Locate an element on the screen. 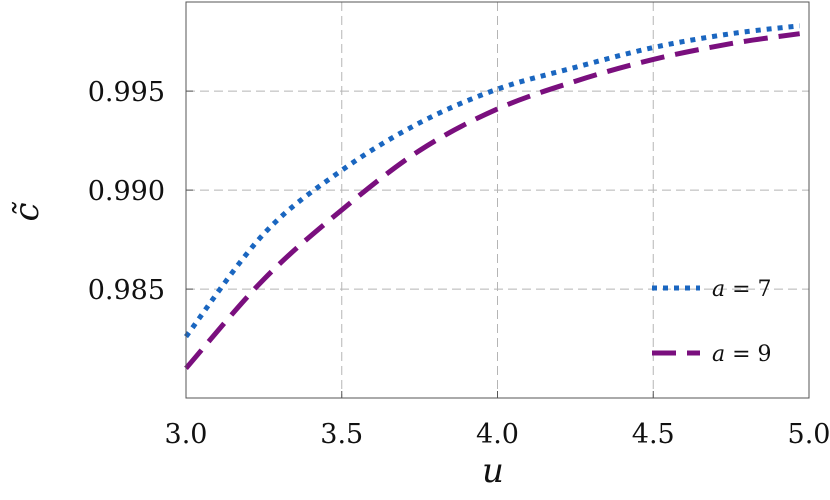  y-tick-label: 0.995 is located at coordinates (126, 92).